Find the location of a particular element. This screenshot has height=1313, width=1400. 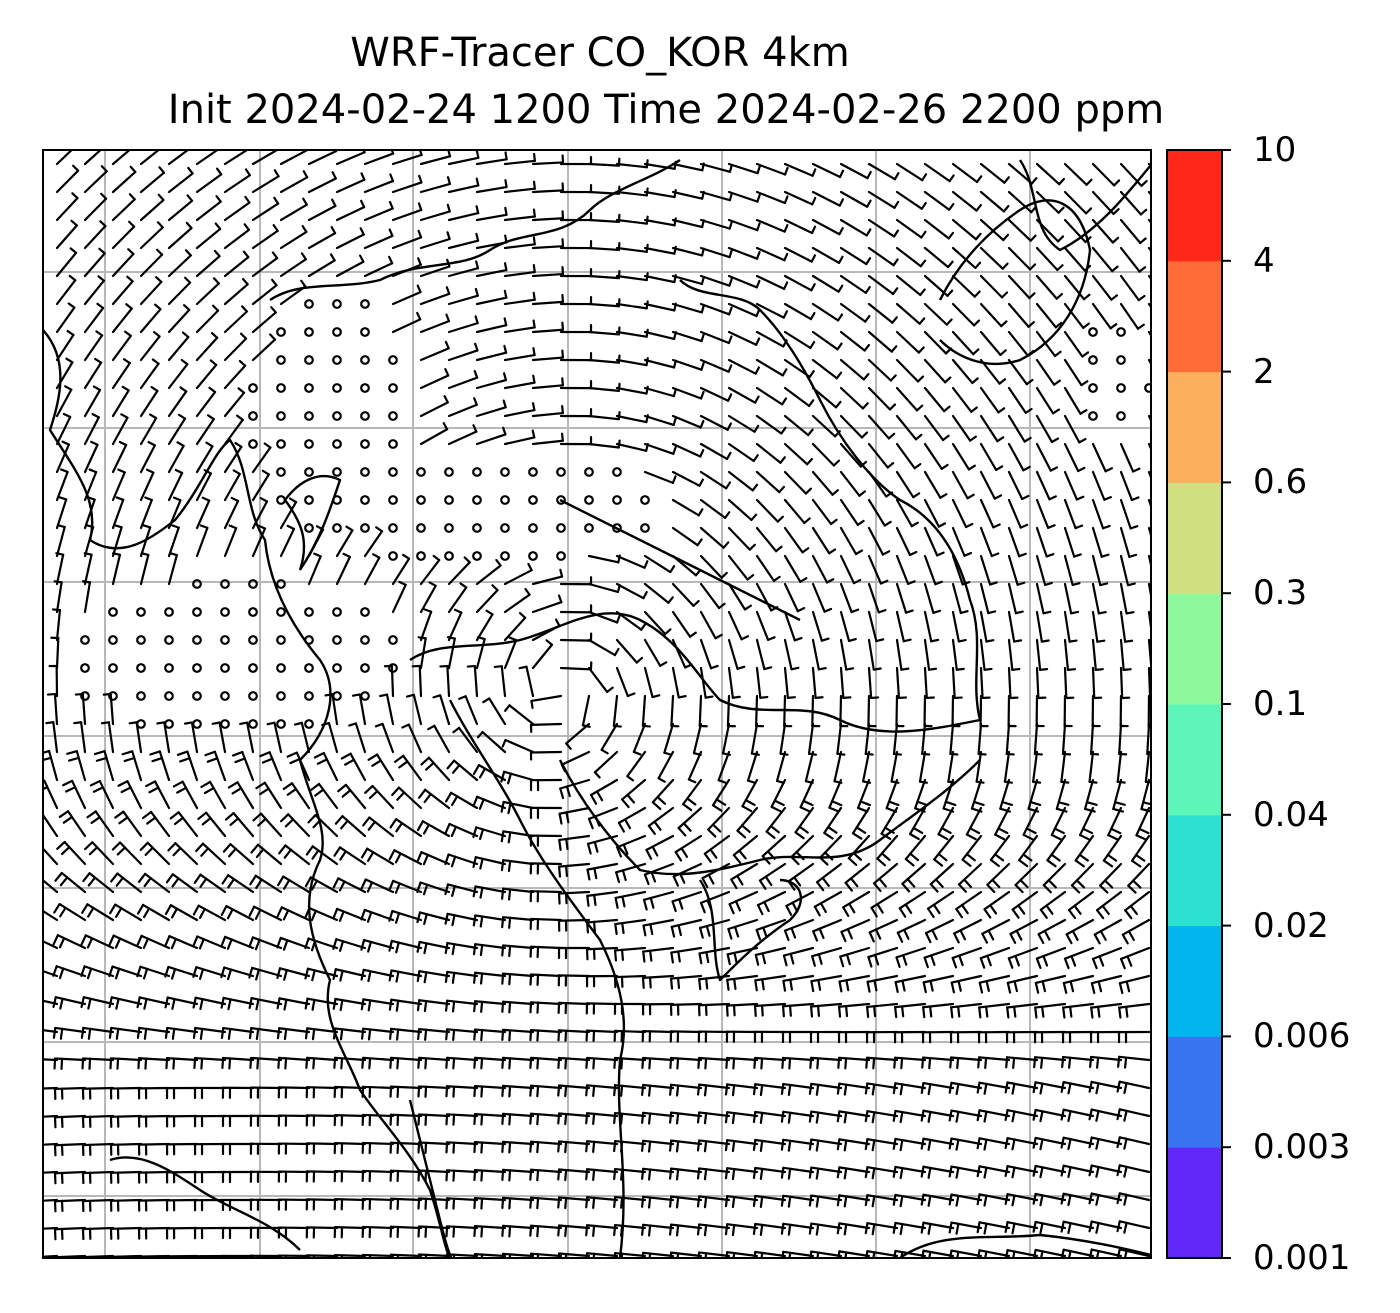

coastline-inland1 is located at coordinates (680, 560).